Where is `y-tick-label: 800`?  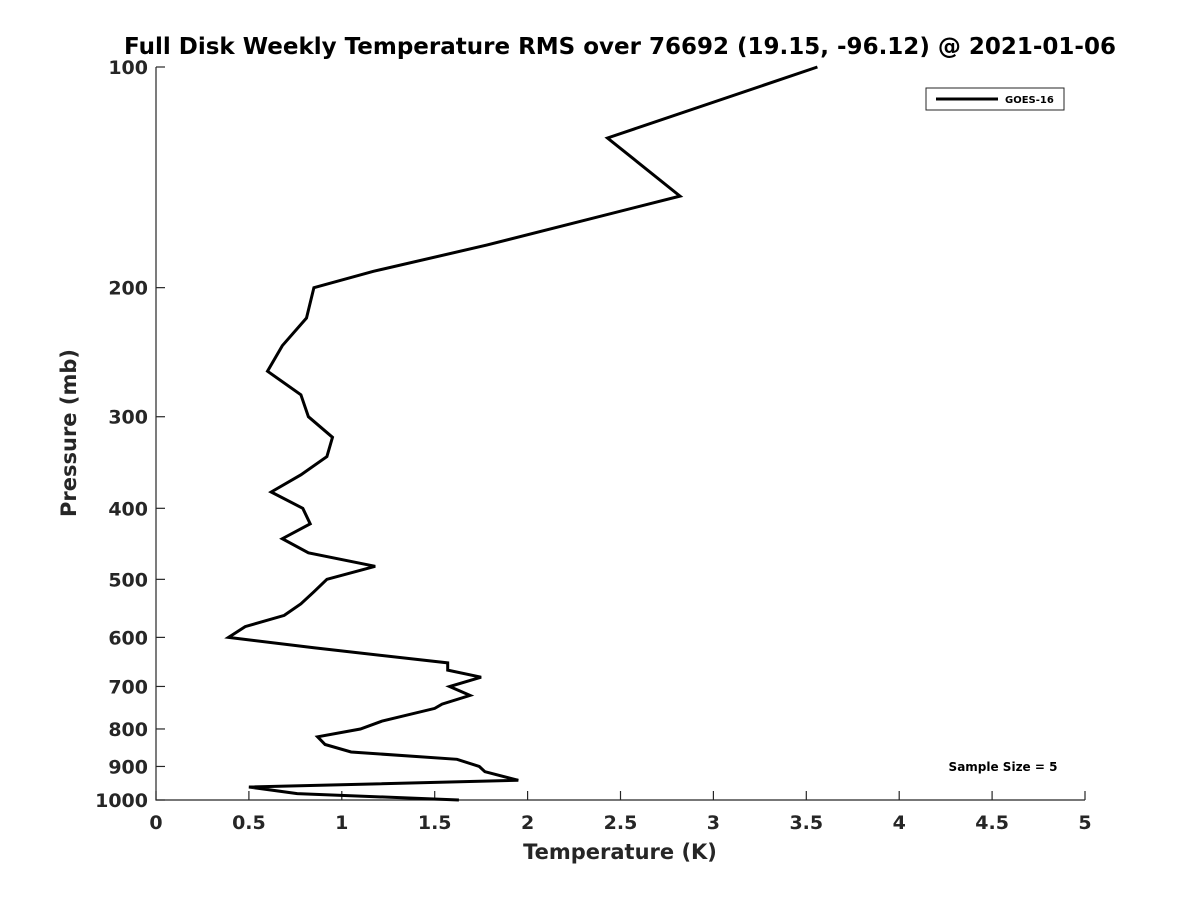
y-tick-label: 800 is located at coordinates (128, 730).